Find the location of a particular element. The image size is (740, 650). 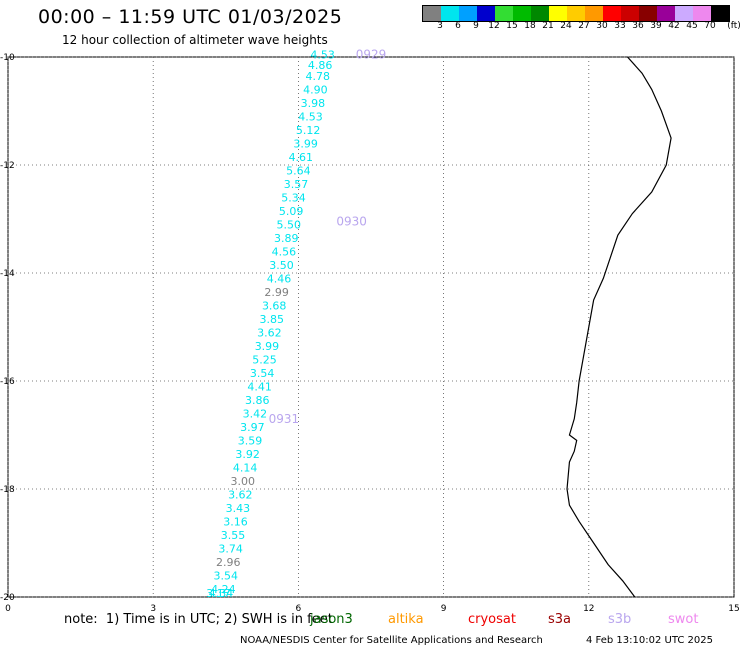

legend-item-cryosat: cryosat is located at coordinates (492, 619).